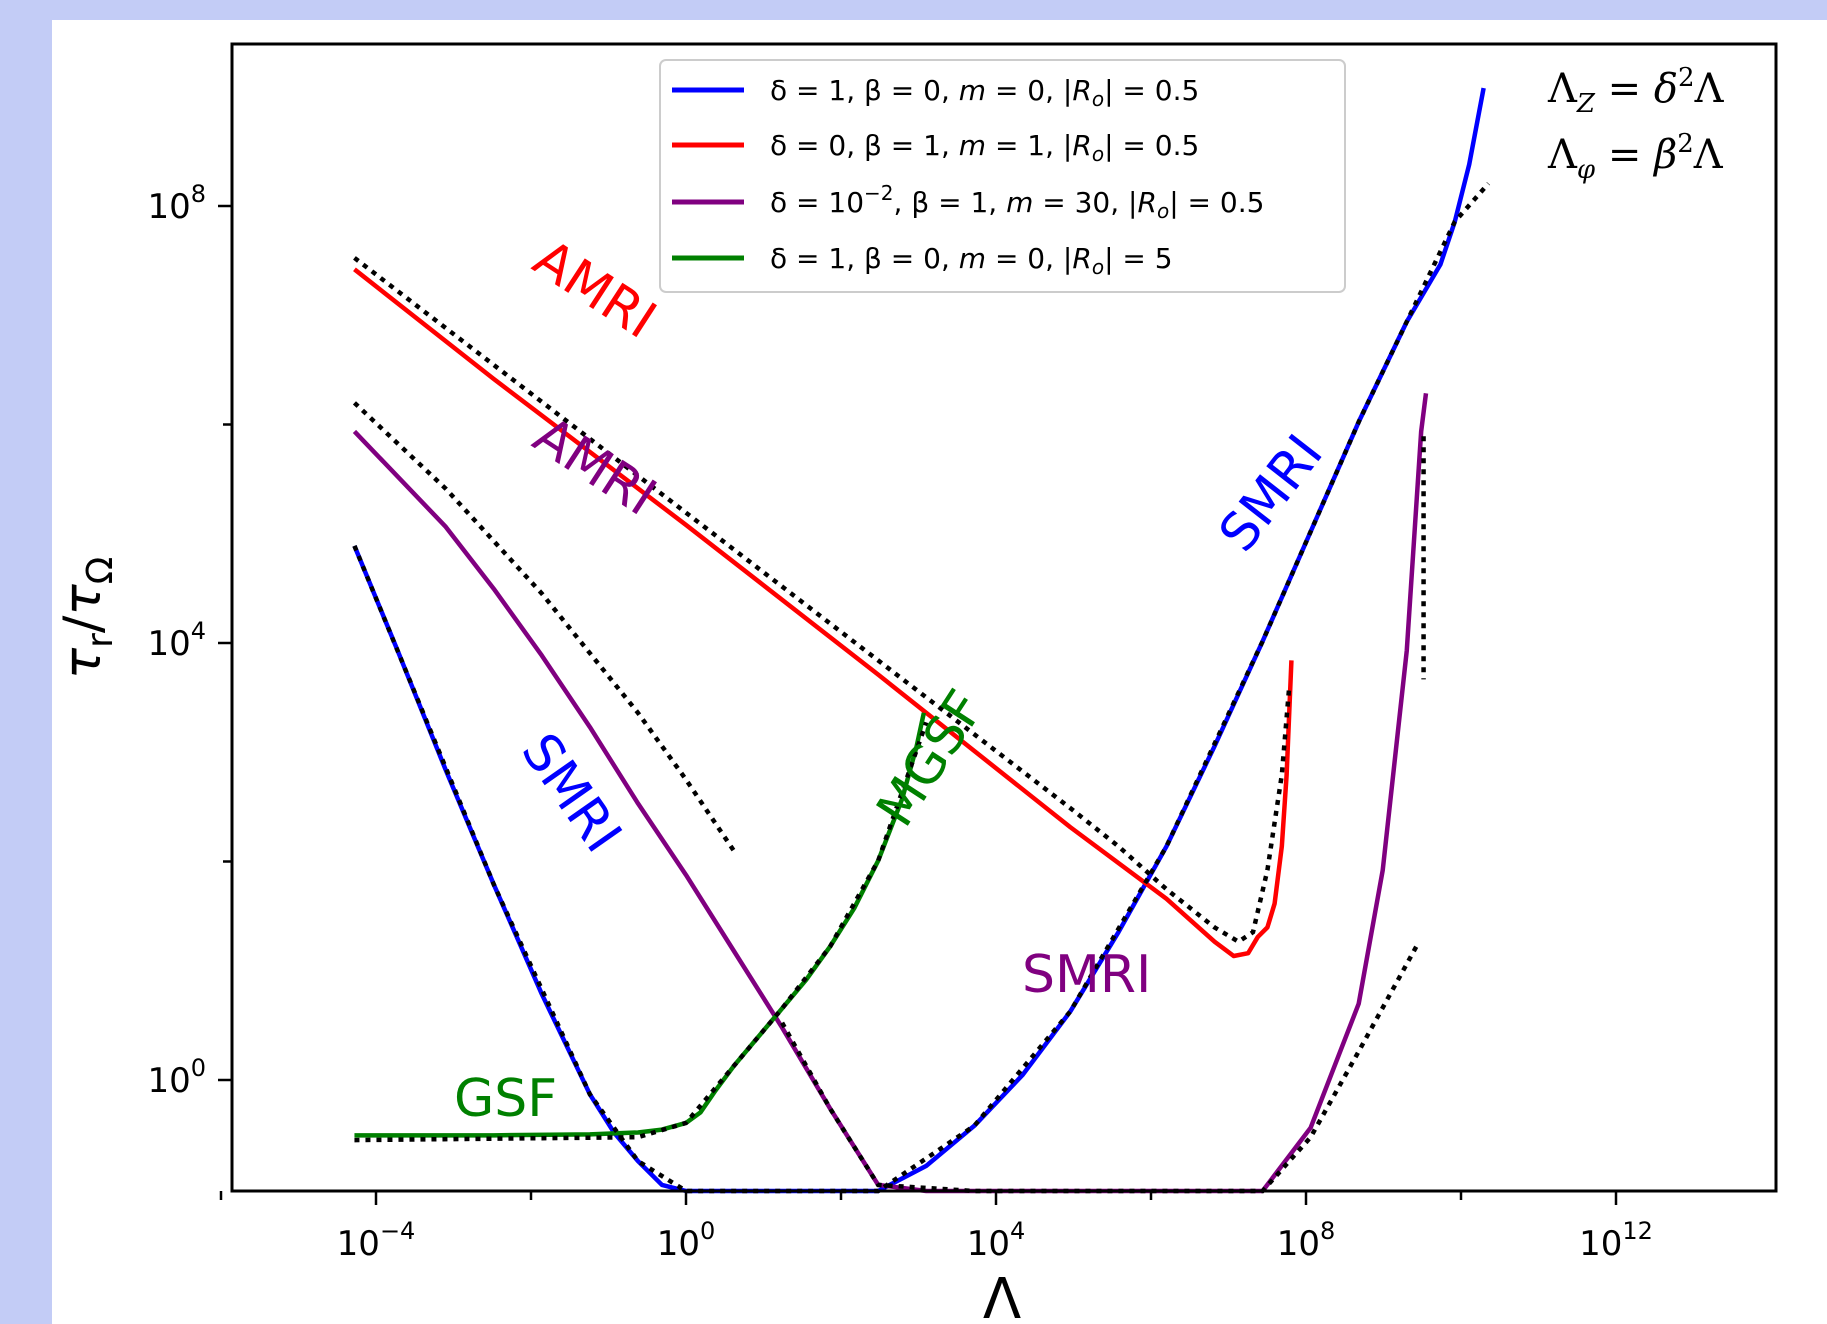 This screenshot has height=1324, width=1827. Describe the element at coordinates (1017, 202) in the screenshot. I see `legend-label-purple: δ = 10−2, β = 1, m = 30, |Ro| = 0.5` at that location.